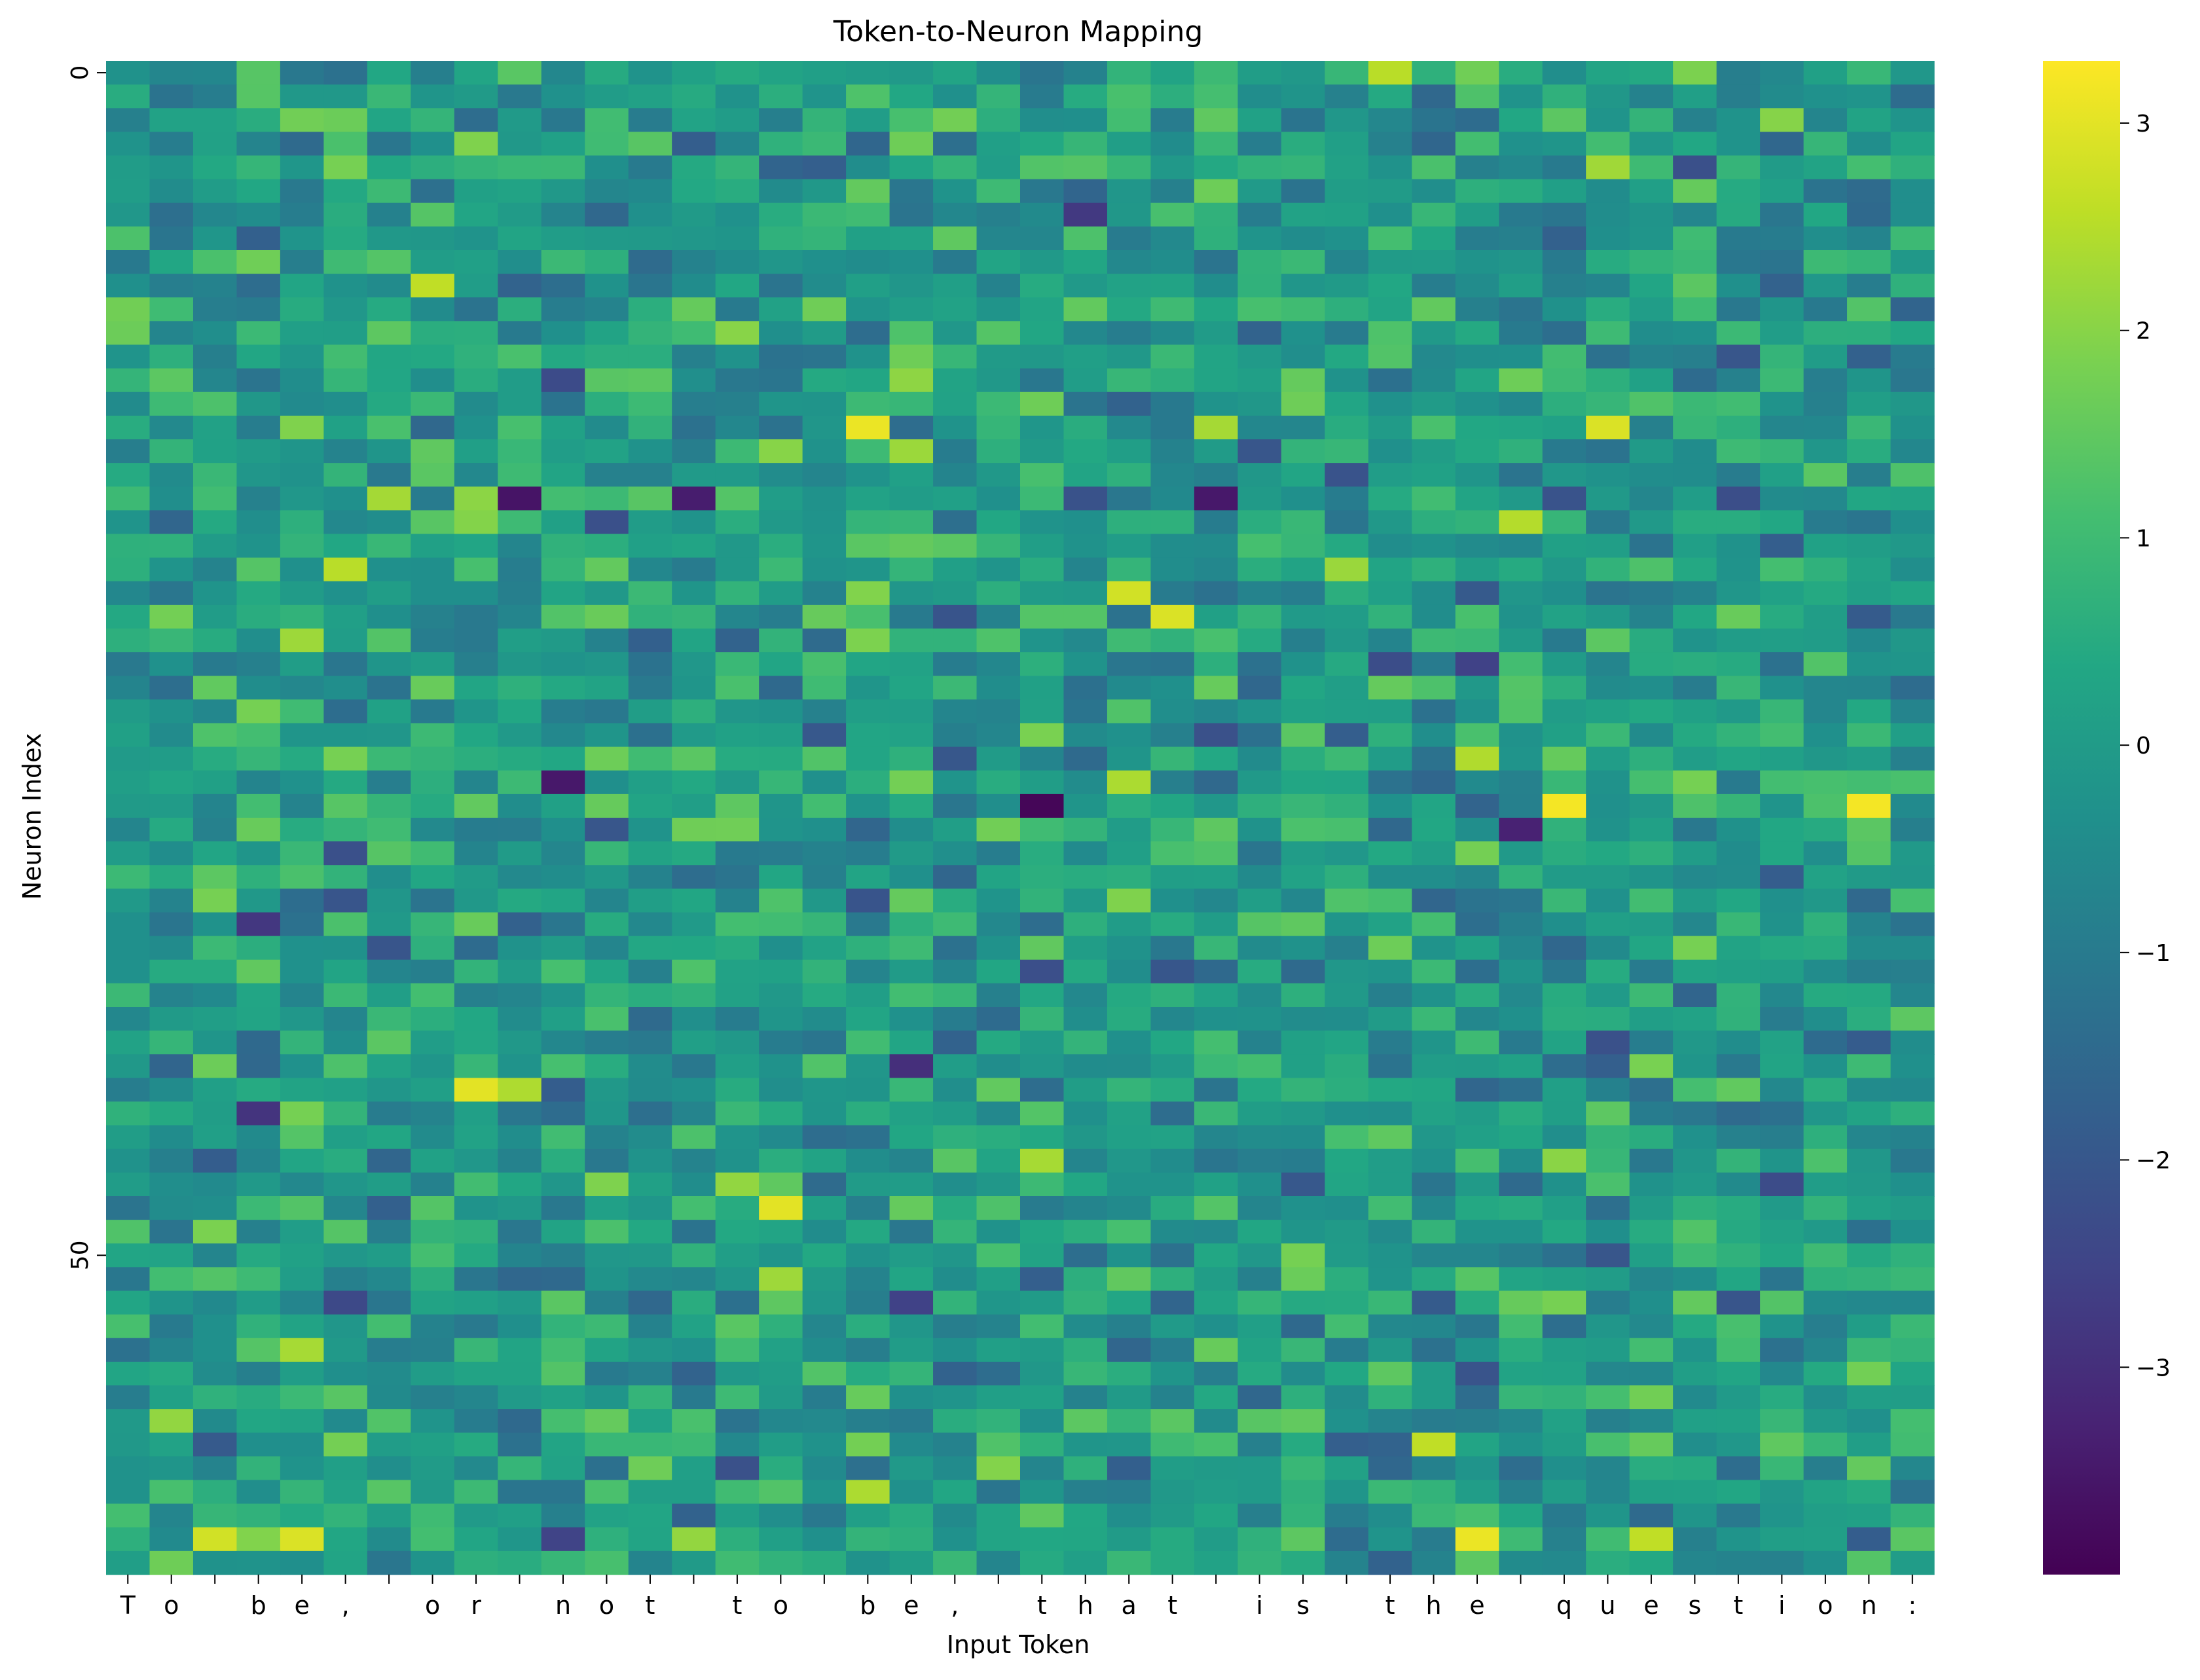 The image size is (2200, 1680). Describe the element at coordinates (606, 1605) in the screenshot. I see `x-tick-label: o` at that location.